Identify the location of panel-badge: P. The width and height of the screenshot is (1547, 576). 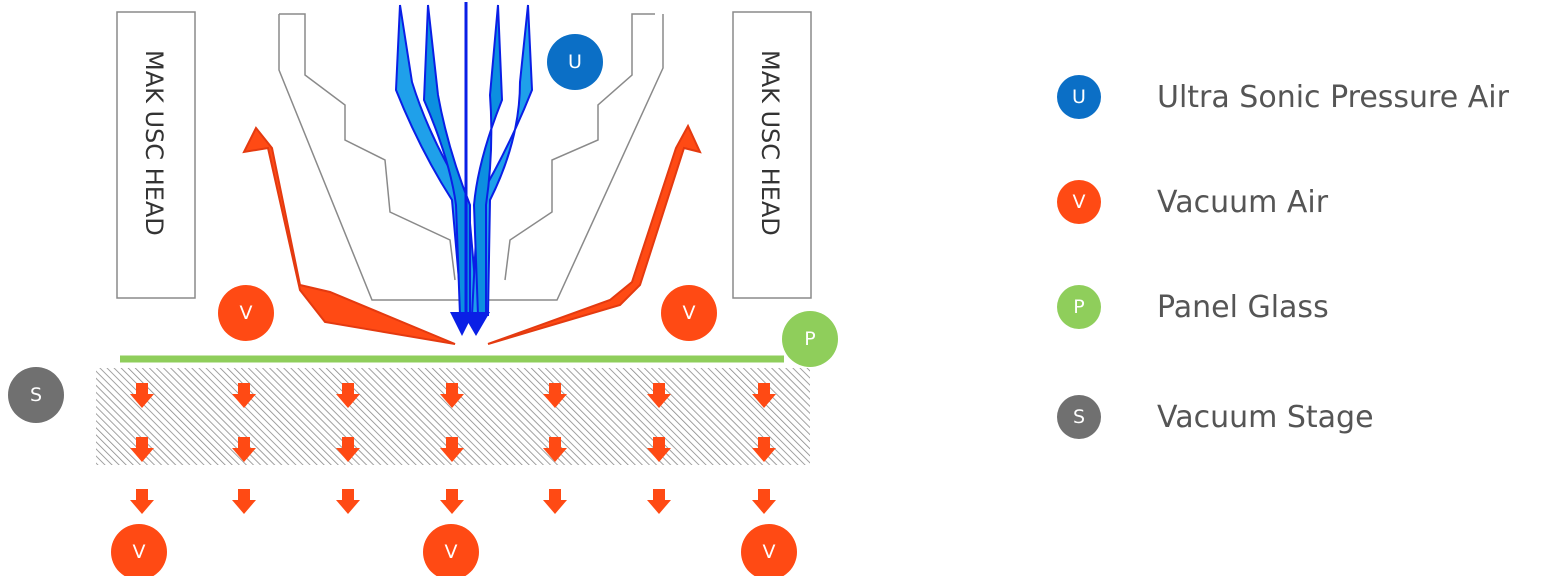
(810, 339).